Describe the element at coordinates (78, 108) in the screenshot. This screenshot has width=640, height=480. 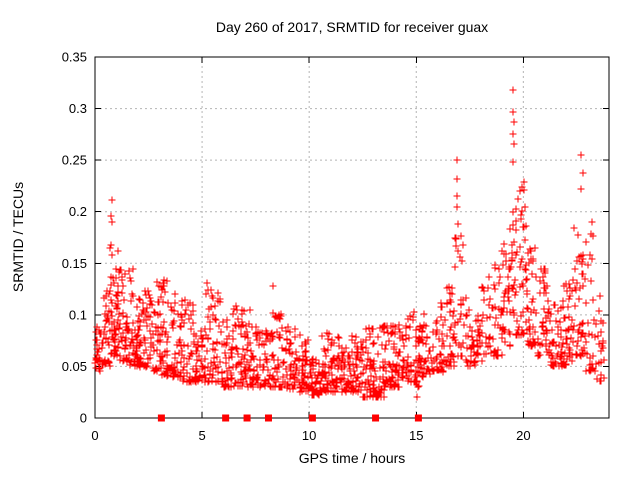
I see `y-tick-label: 0.3` at that location.